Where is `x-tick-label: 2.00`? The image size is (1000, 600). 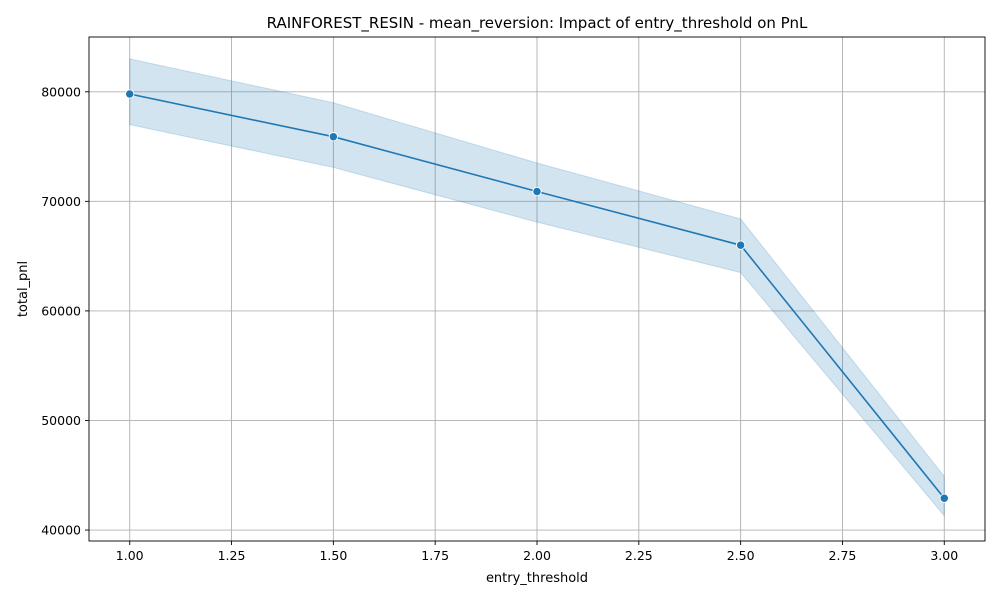
x-tick-label: 2.00 is located at coordinates (537, 555).